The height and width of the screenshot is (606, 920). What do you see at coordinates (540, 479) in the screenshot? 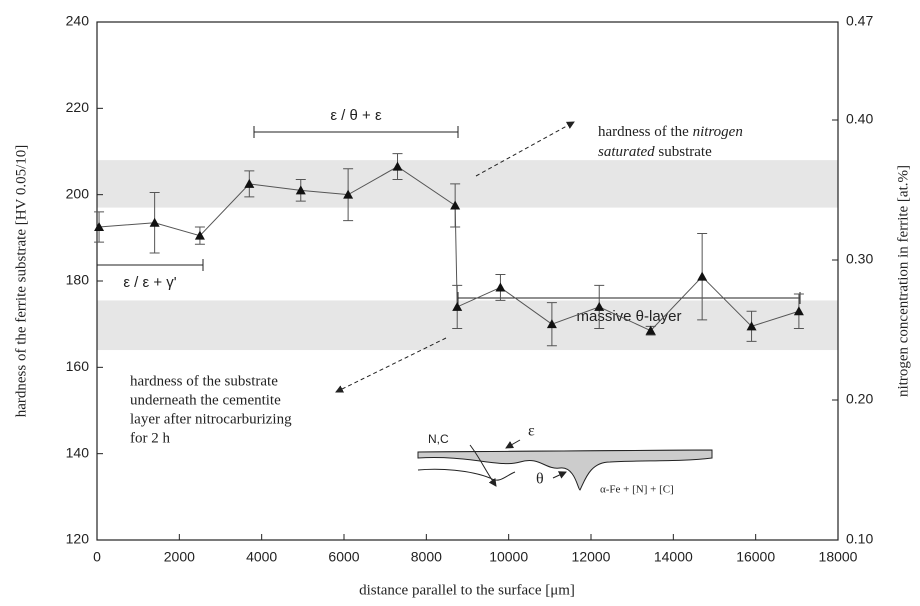
I see `inset-label: θ` at bounding box center [540, 479].